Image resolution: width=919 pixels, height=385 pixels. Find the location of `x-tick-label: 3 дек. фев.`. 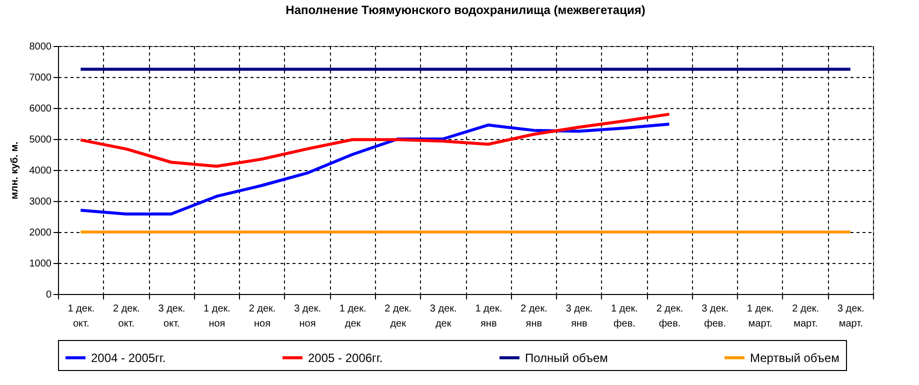

x-tick-label: 3 дек. фев. is located at coordinates (715, 317).